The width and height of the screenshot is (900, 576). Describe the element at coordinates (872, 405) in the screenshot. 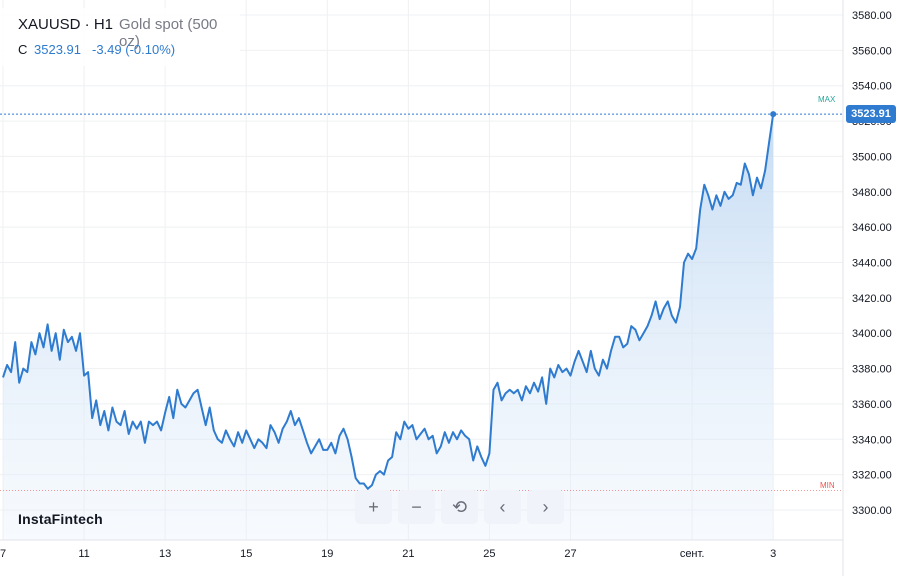

I see `y-tick-label: 3360.00` at that location.